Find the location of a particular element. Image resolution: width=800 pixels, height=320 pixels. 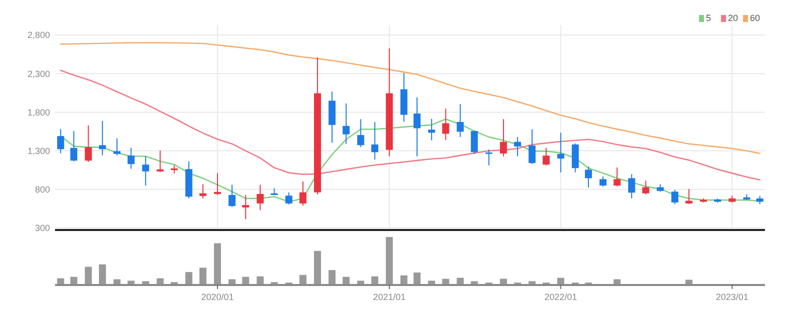

x-tick-label: 2021/01 is located at coordinates (389, 297).